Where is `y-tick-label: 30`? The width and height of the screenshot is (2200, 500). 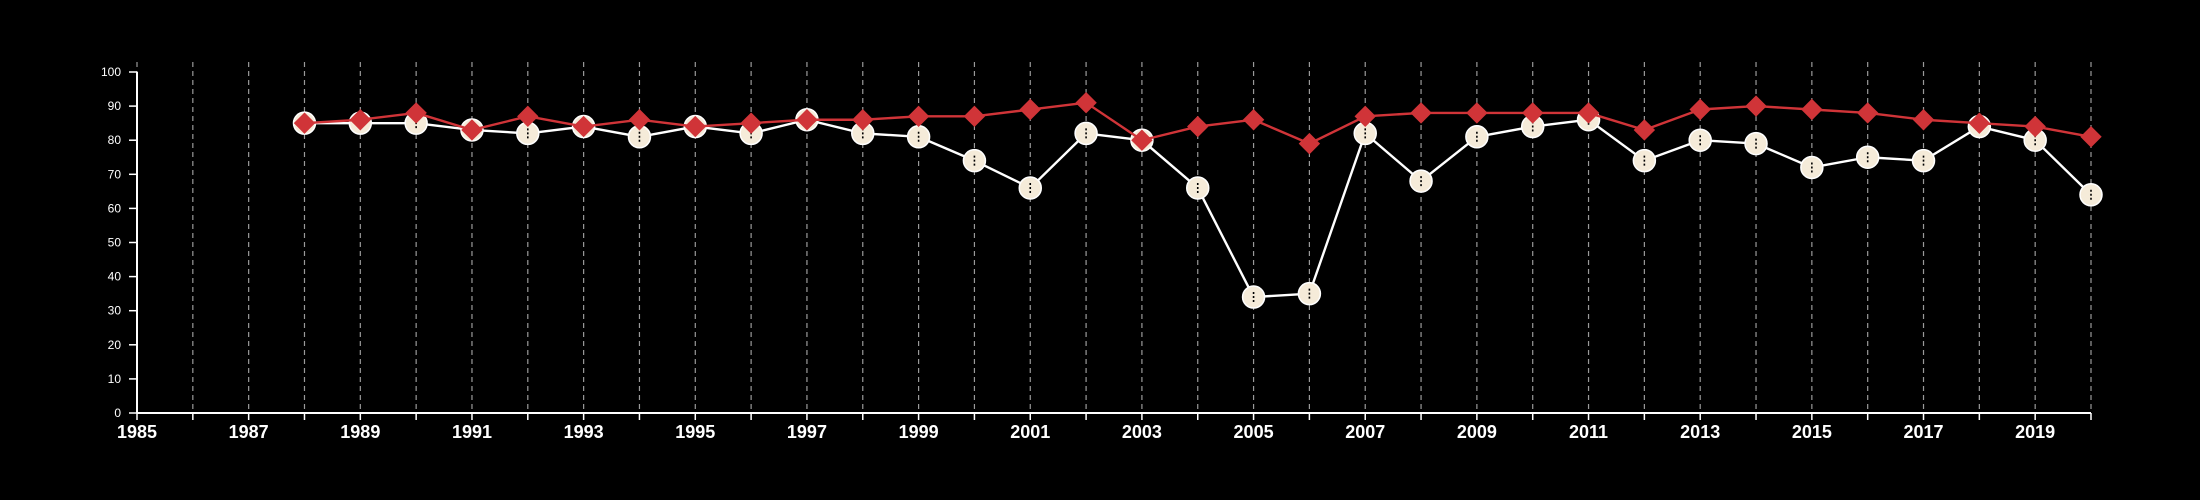 y-tick-label: 30 is located at coordinates (115, 311).